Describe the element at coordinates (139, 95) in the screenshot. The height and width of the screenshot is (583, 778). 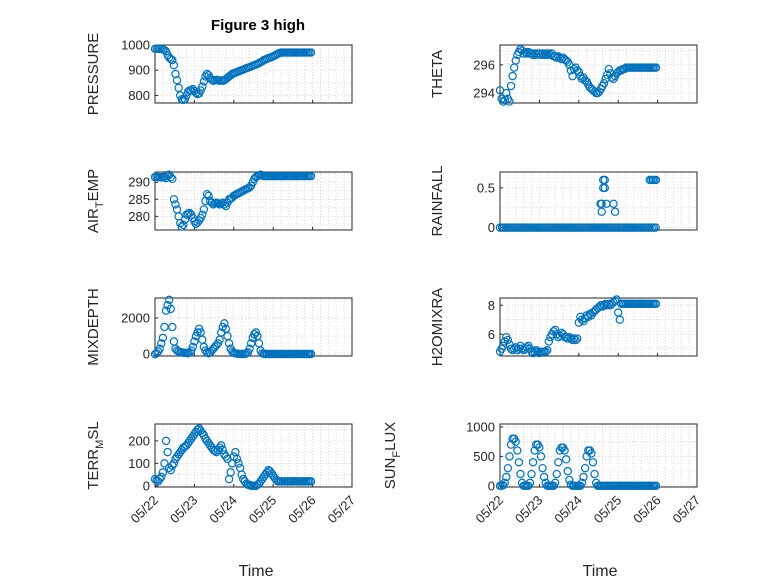
I see `y-tick-label: 800` at that location.